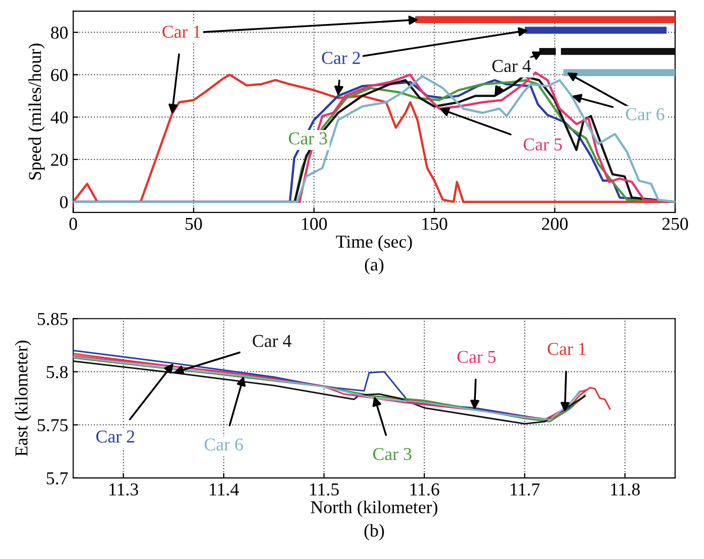  Describe the element at coordinates (57, 372) in the screenshot. I see `y-tick-label: 5.8` at that location.